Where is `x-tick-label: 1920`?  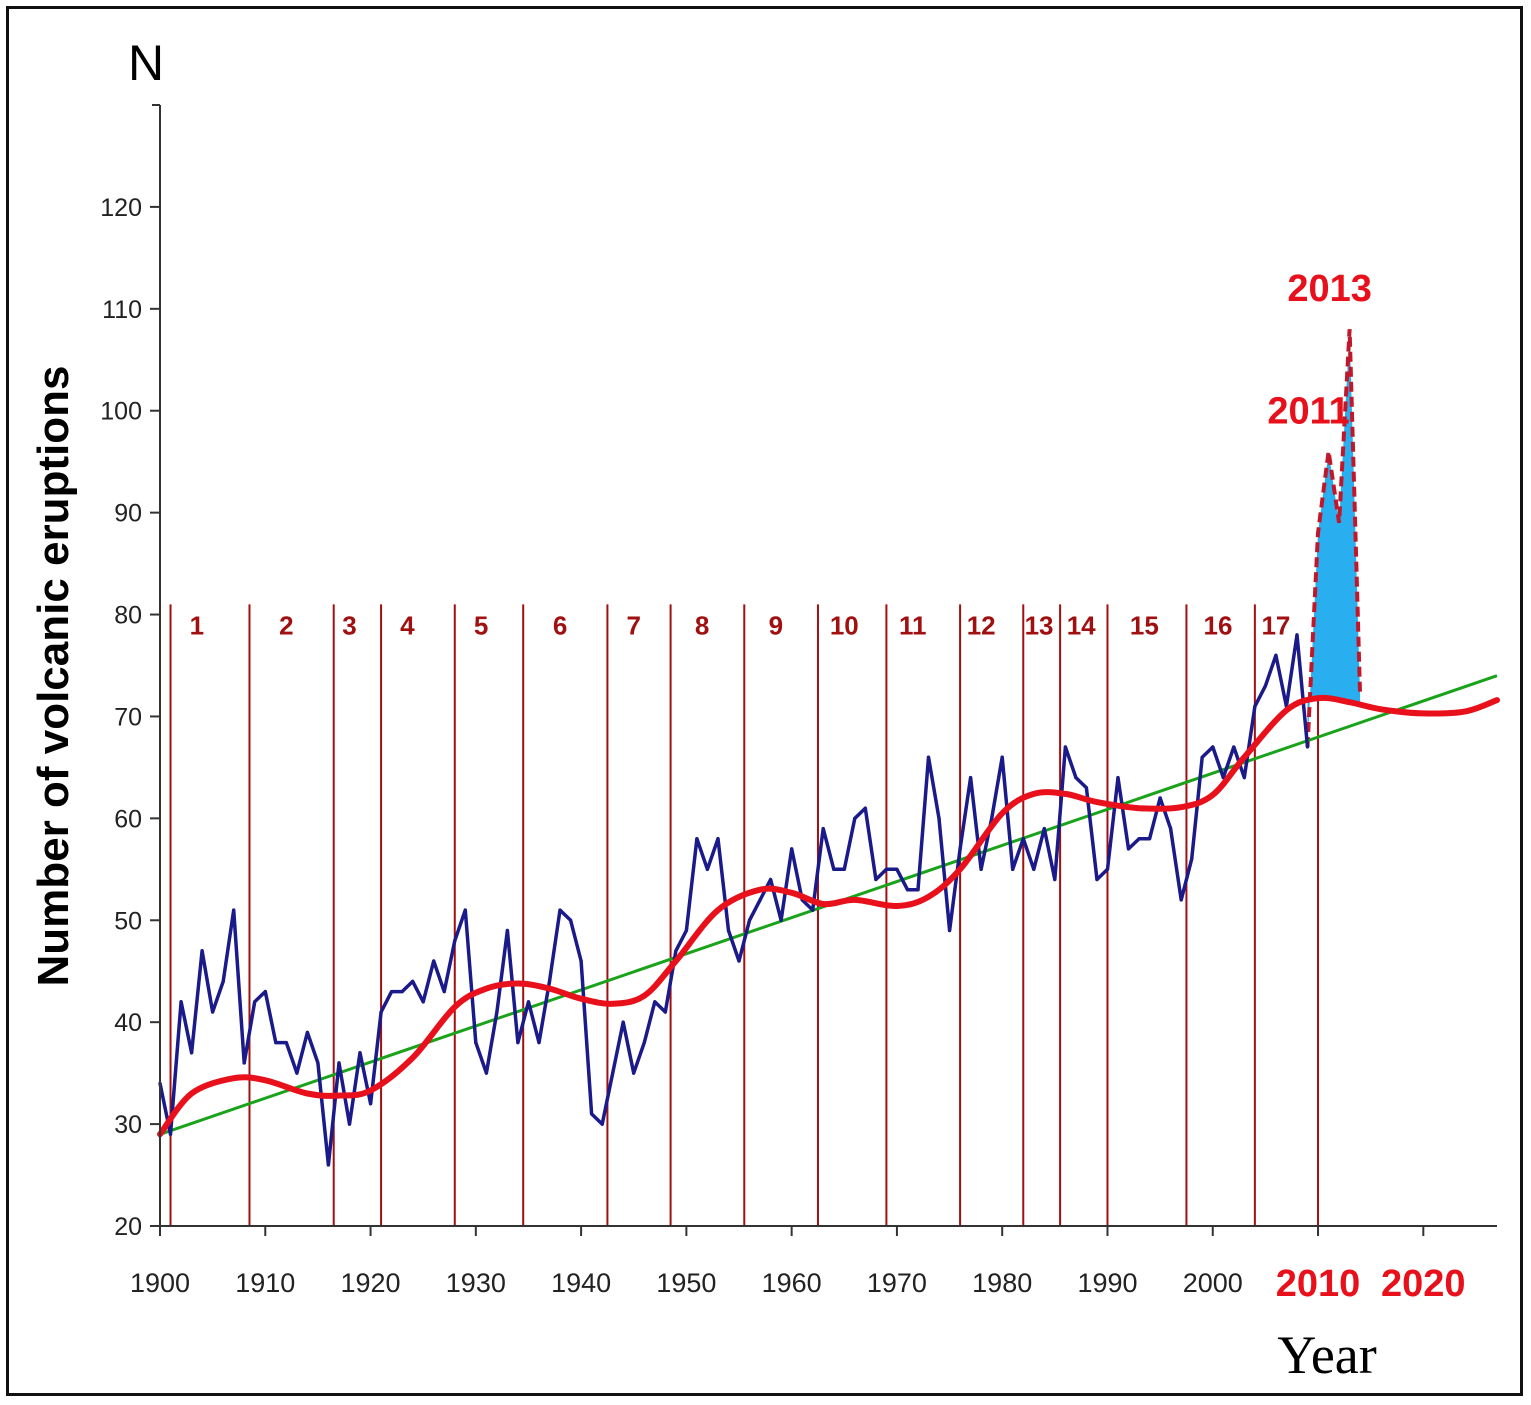
x-tick-label: 1920 is located at coordinates (371, 1283).